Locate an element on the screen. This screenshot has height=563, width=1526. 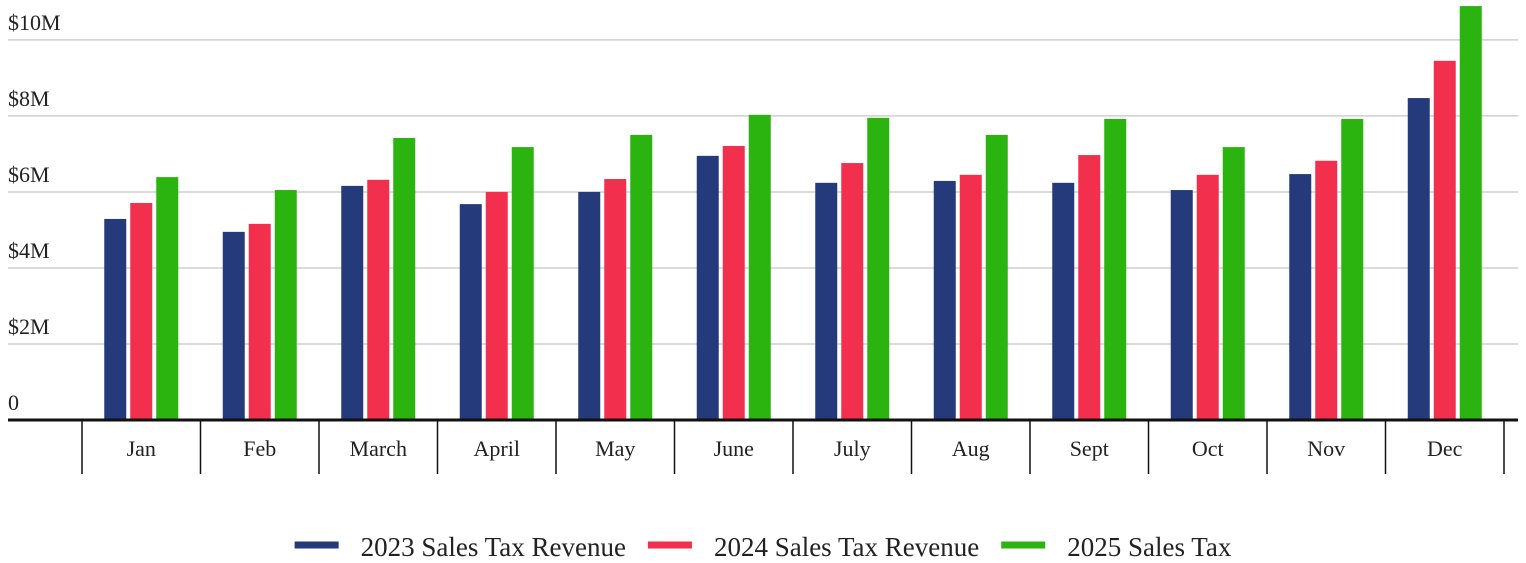
x-tick-label: Oct is located at coordinates (1208, 448).